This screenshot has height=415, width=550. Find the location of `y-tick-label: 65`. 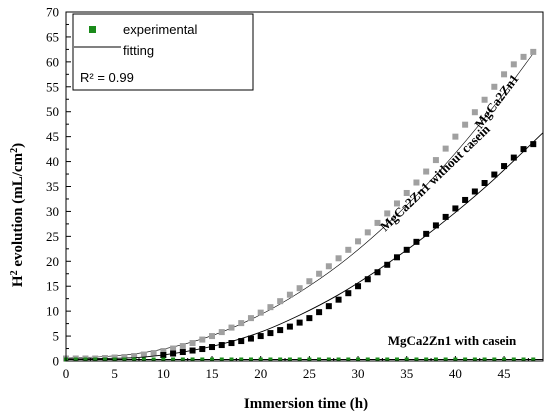

y-tick-label: 65 is located at coordinates (52, 36).